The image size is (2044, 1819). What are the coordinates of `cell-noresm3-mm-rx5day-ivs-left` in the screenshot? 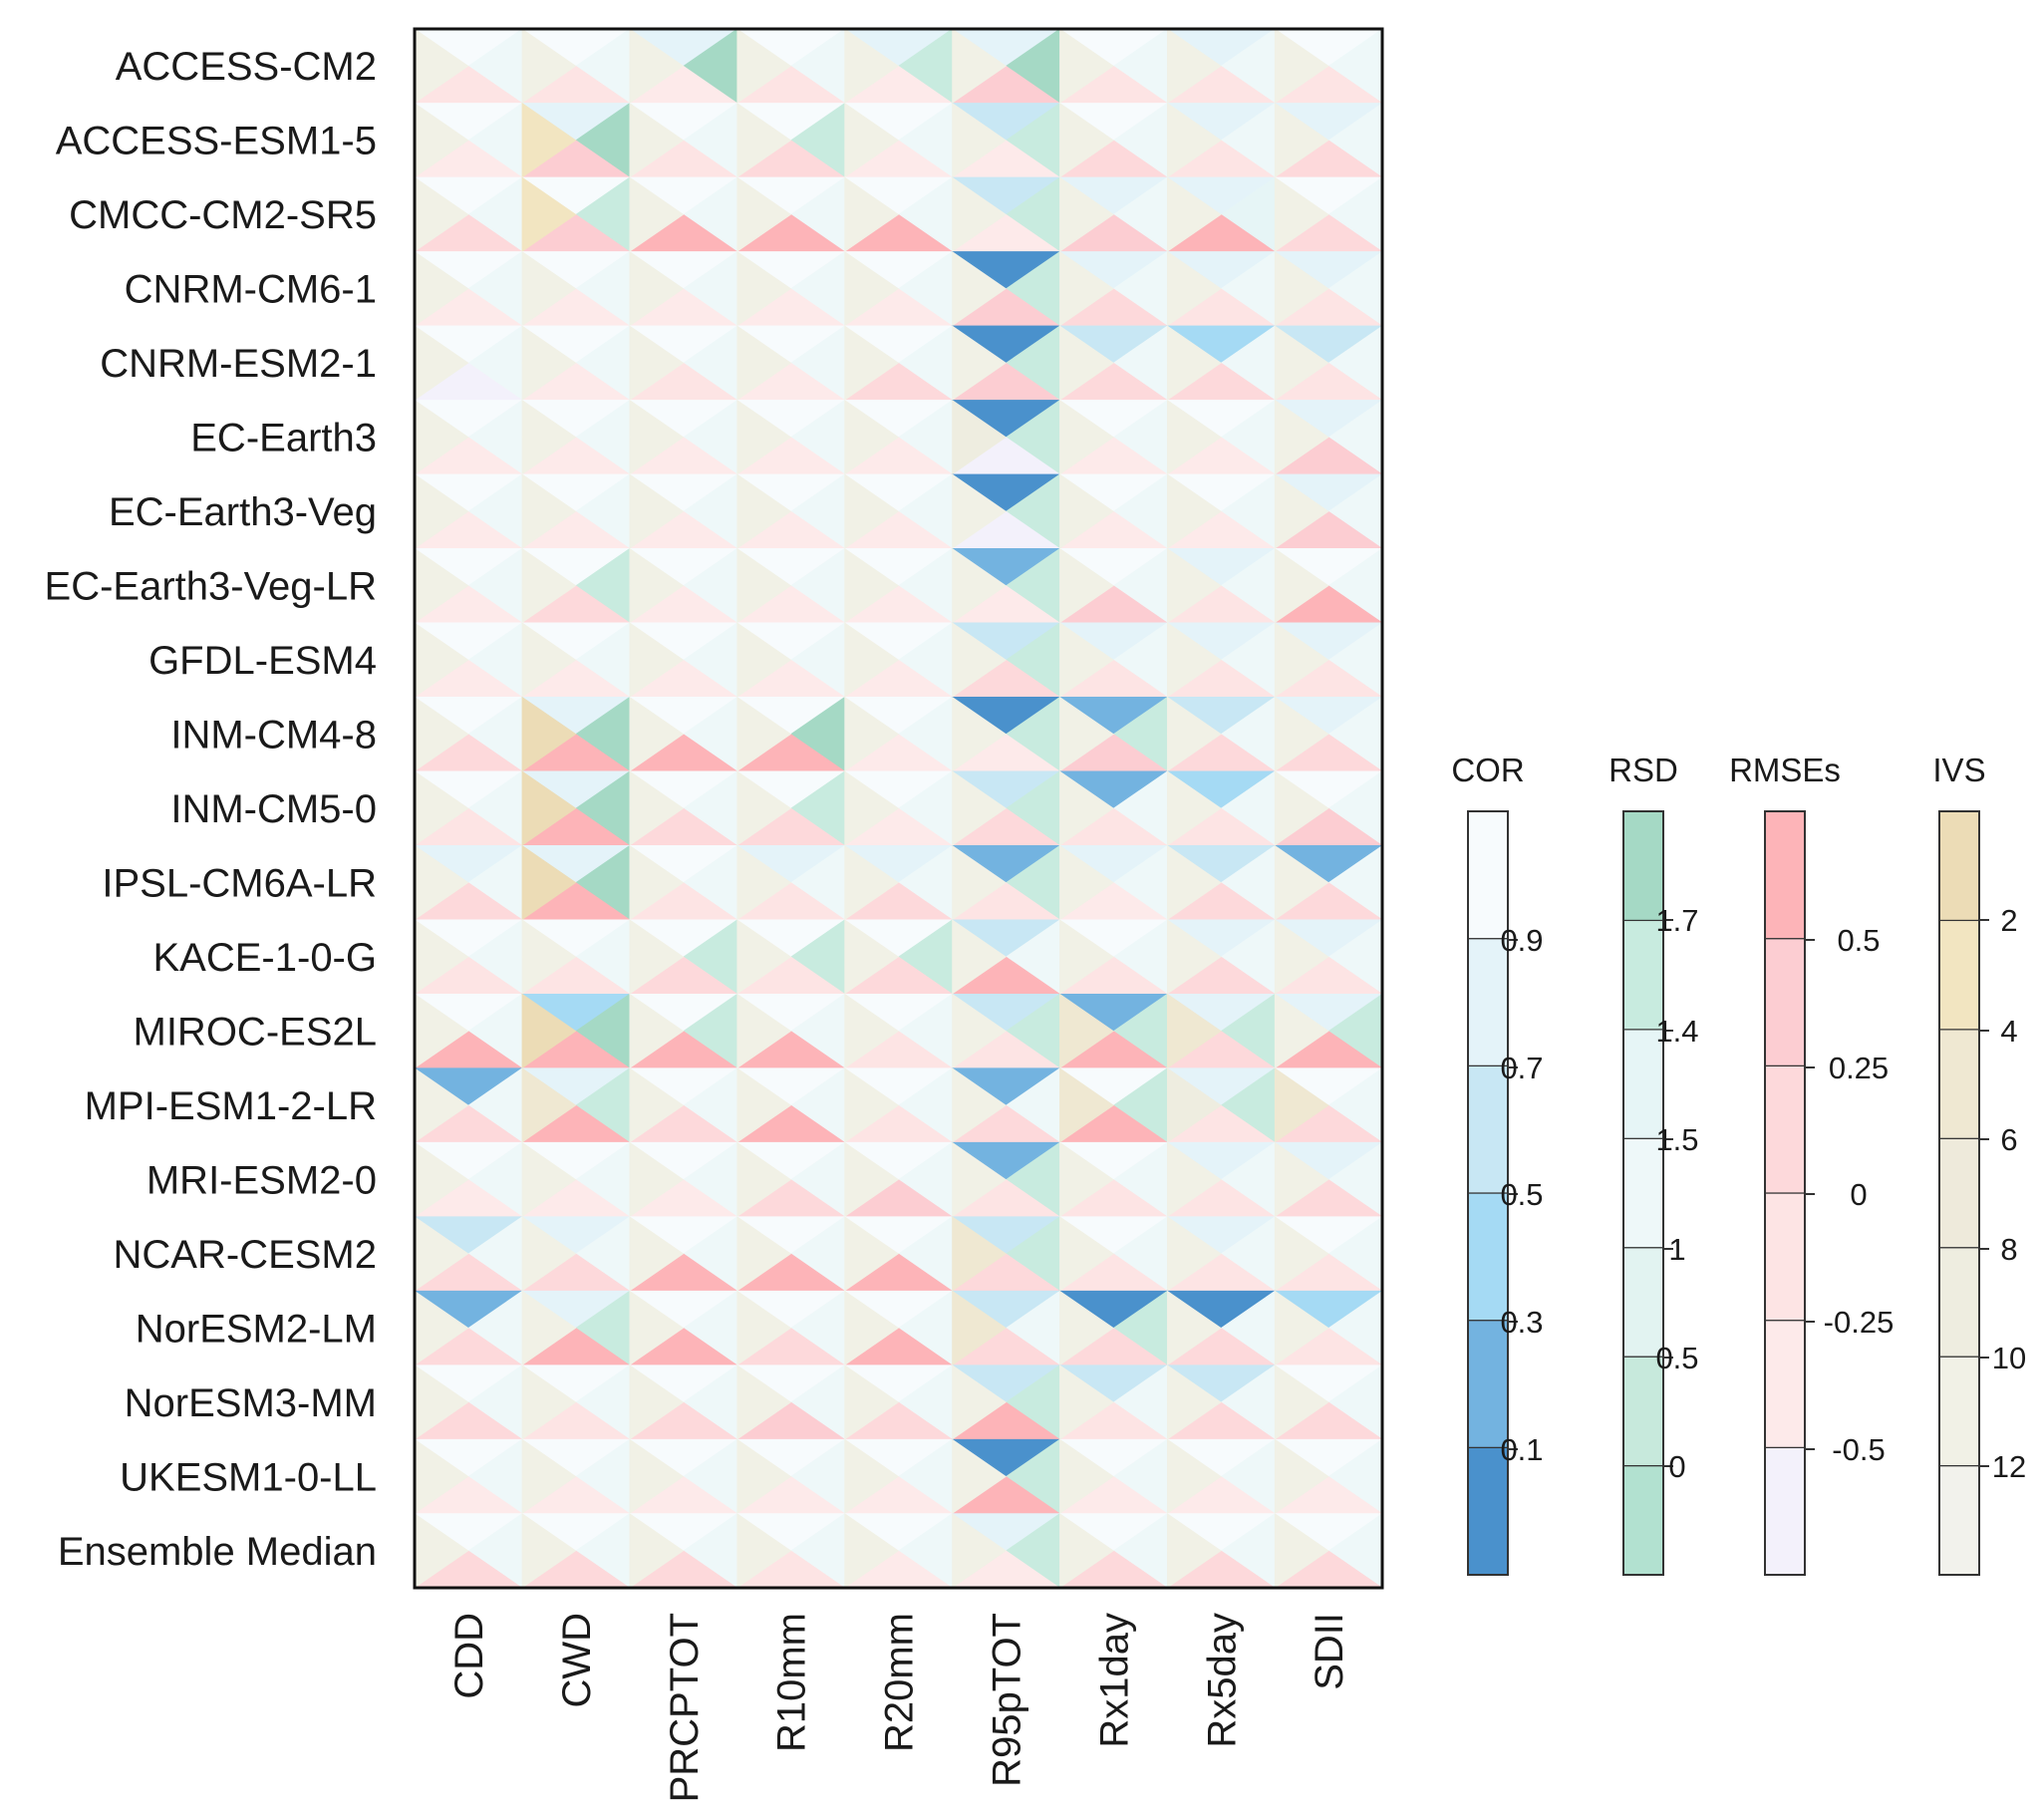 It's located at (1194, 1402).